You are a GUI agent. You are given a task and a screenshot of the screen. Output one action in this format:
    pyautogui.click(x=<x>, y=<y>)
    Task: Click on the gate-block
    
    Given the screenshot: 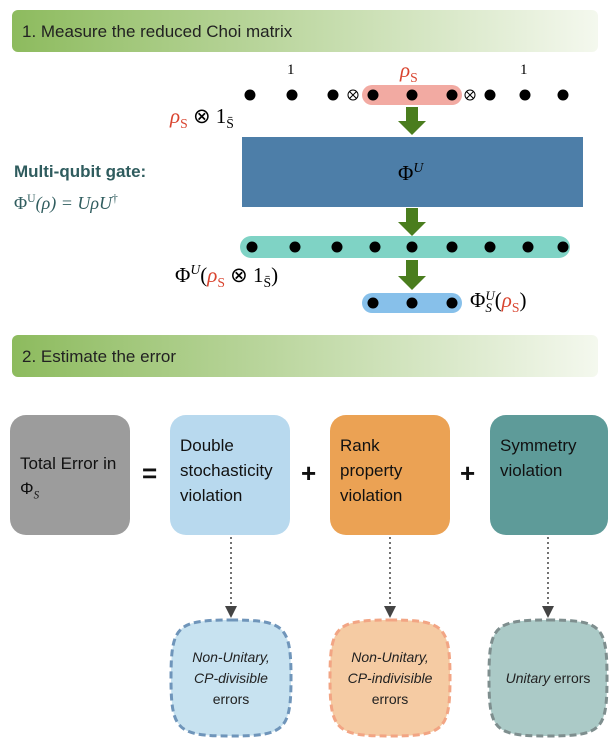 What is the action you would take?
    pyautogui.click(x=412, y=172)
    